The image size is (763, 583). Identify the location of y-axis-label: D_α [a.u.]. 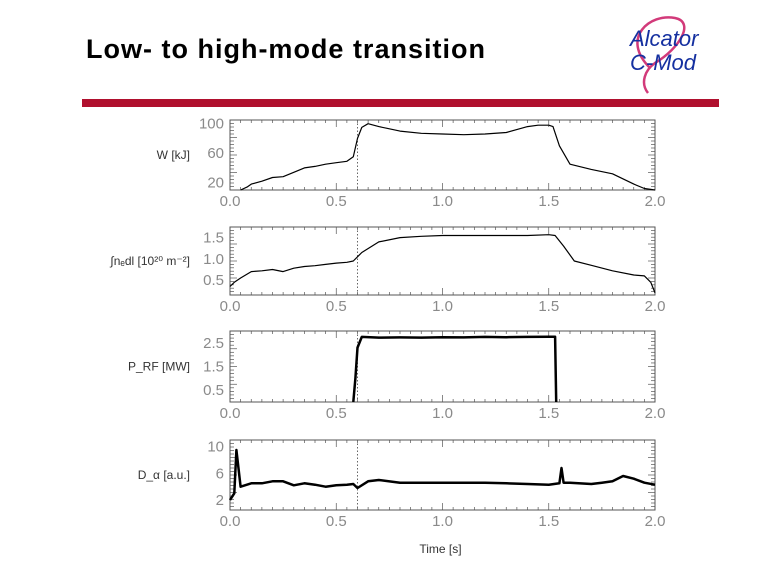
(164, 475).